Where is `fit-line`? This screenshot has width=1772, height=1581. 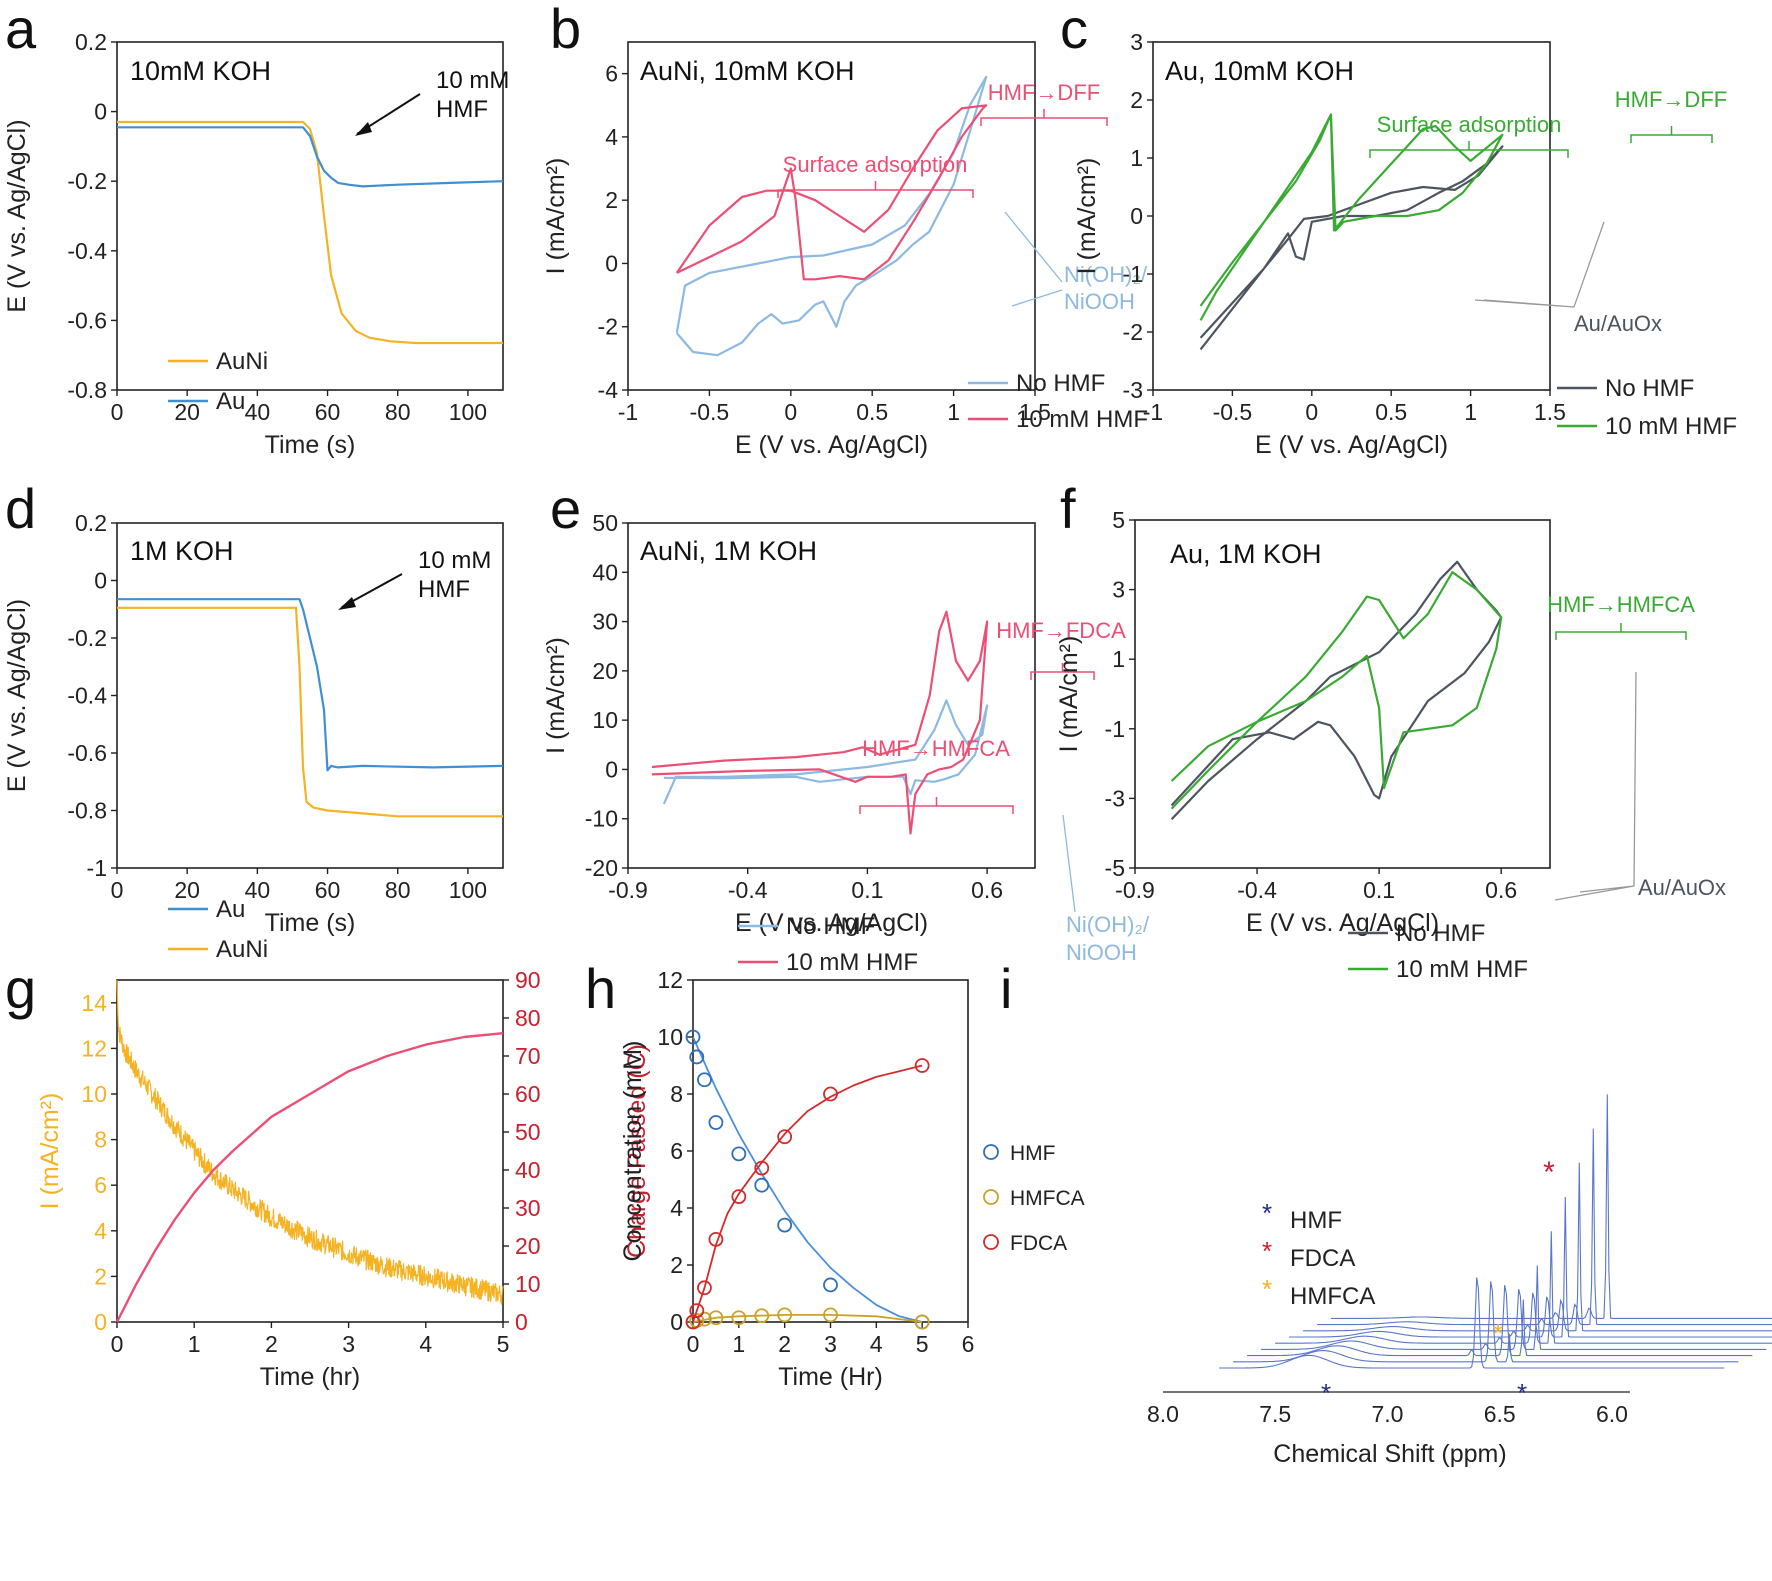
fit-line is located at coordinates (807, 1318).